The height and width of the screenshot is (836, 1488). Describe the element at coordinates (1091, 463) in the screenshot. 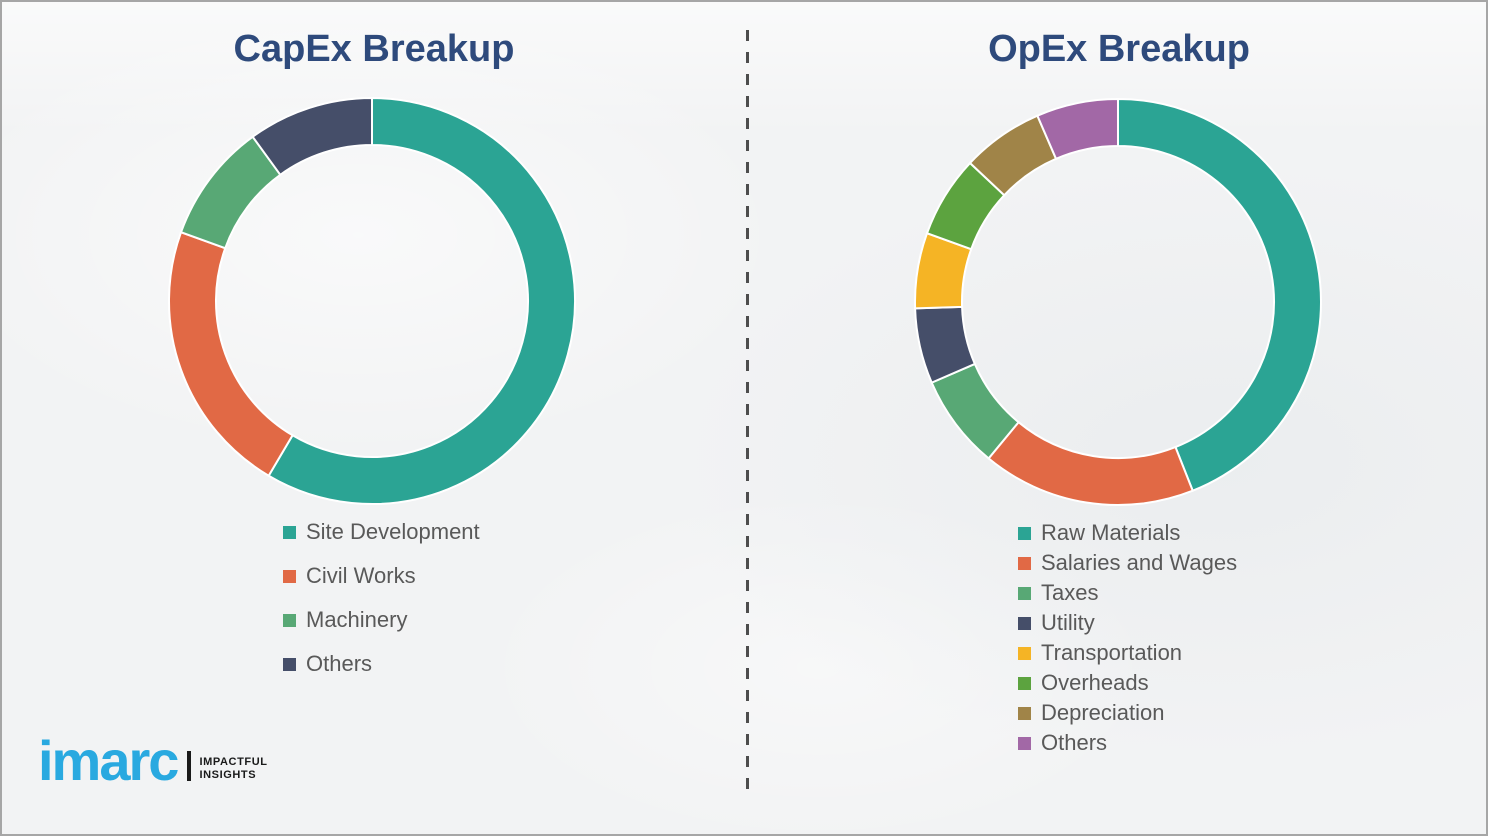

I see `donut-segment-salaries-and-wages` at that location.